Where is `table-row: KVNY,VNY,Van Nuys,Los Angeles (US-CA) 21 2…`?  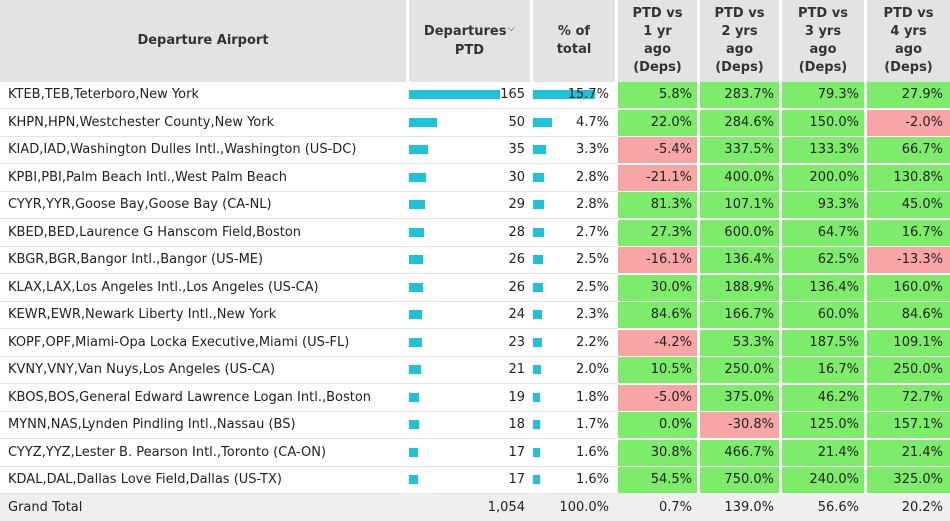 table-row: KVNY,VNY,Van Nuys,Los Angeles (US-CA) 21 2… is located at coordinates (475, 370).